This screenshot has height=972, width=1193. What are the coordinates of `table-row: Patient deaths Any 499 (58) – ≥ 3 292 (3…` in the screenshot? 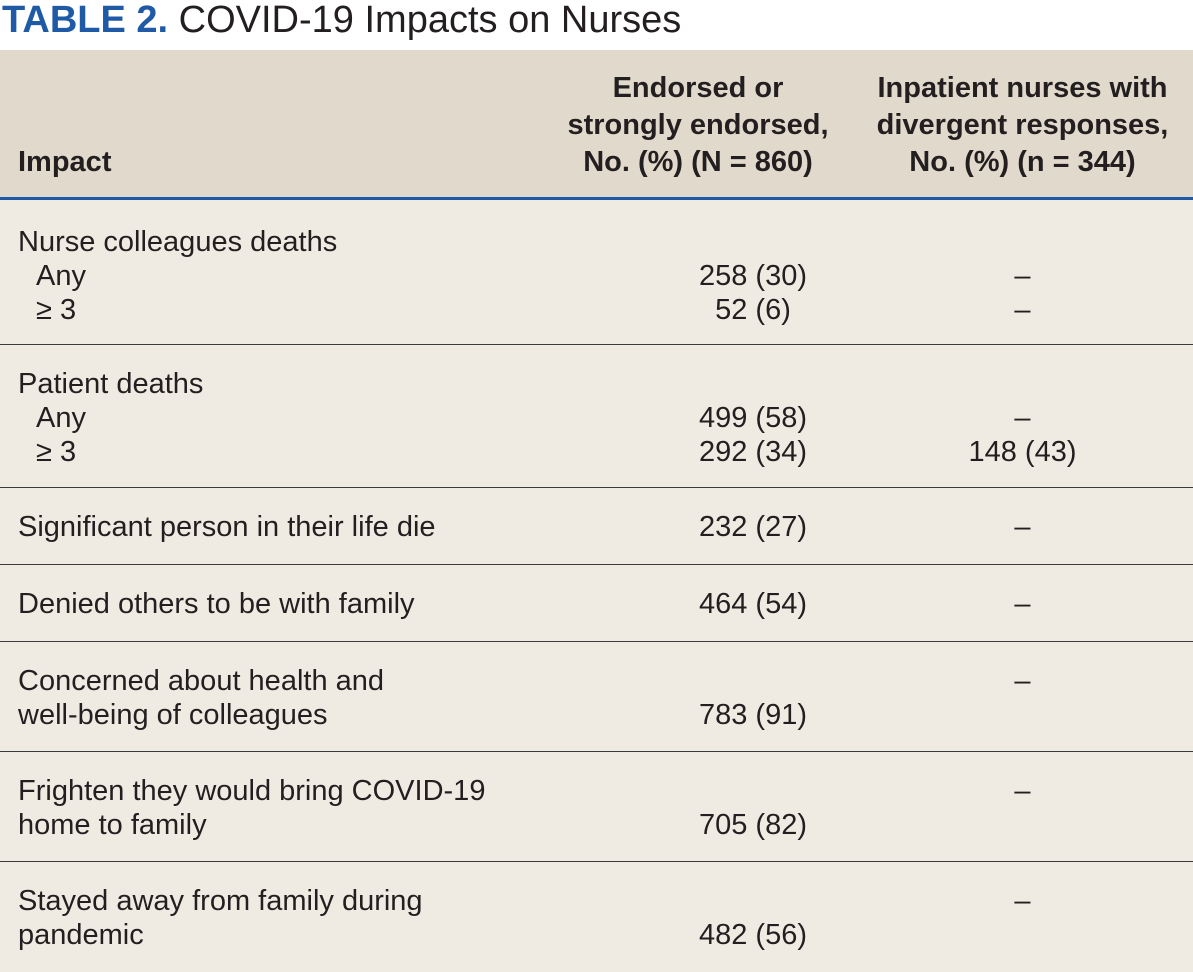 It's located at (596, 416).